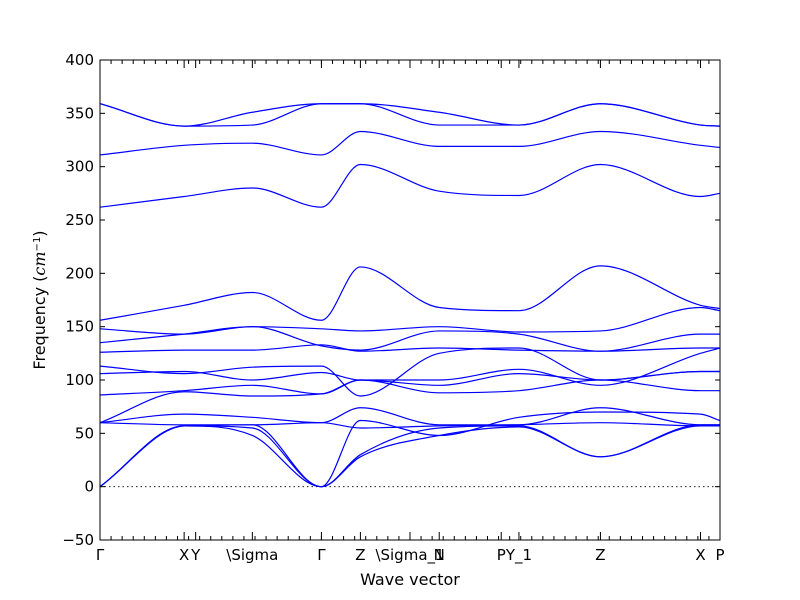 The image size is (800, 600). Describe the element at coordinates (518, 555) in the screenshot. I see `x-tick-label: Y_1` at that location.